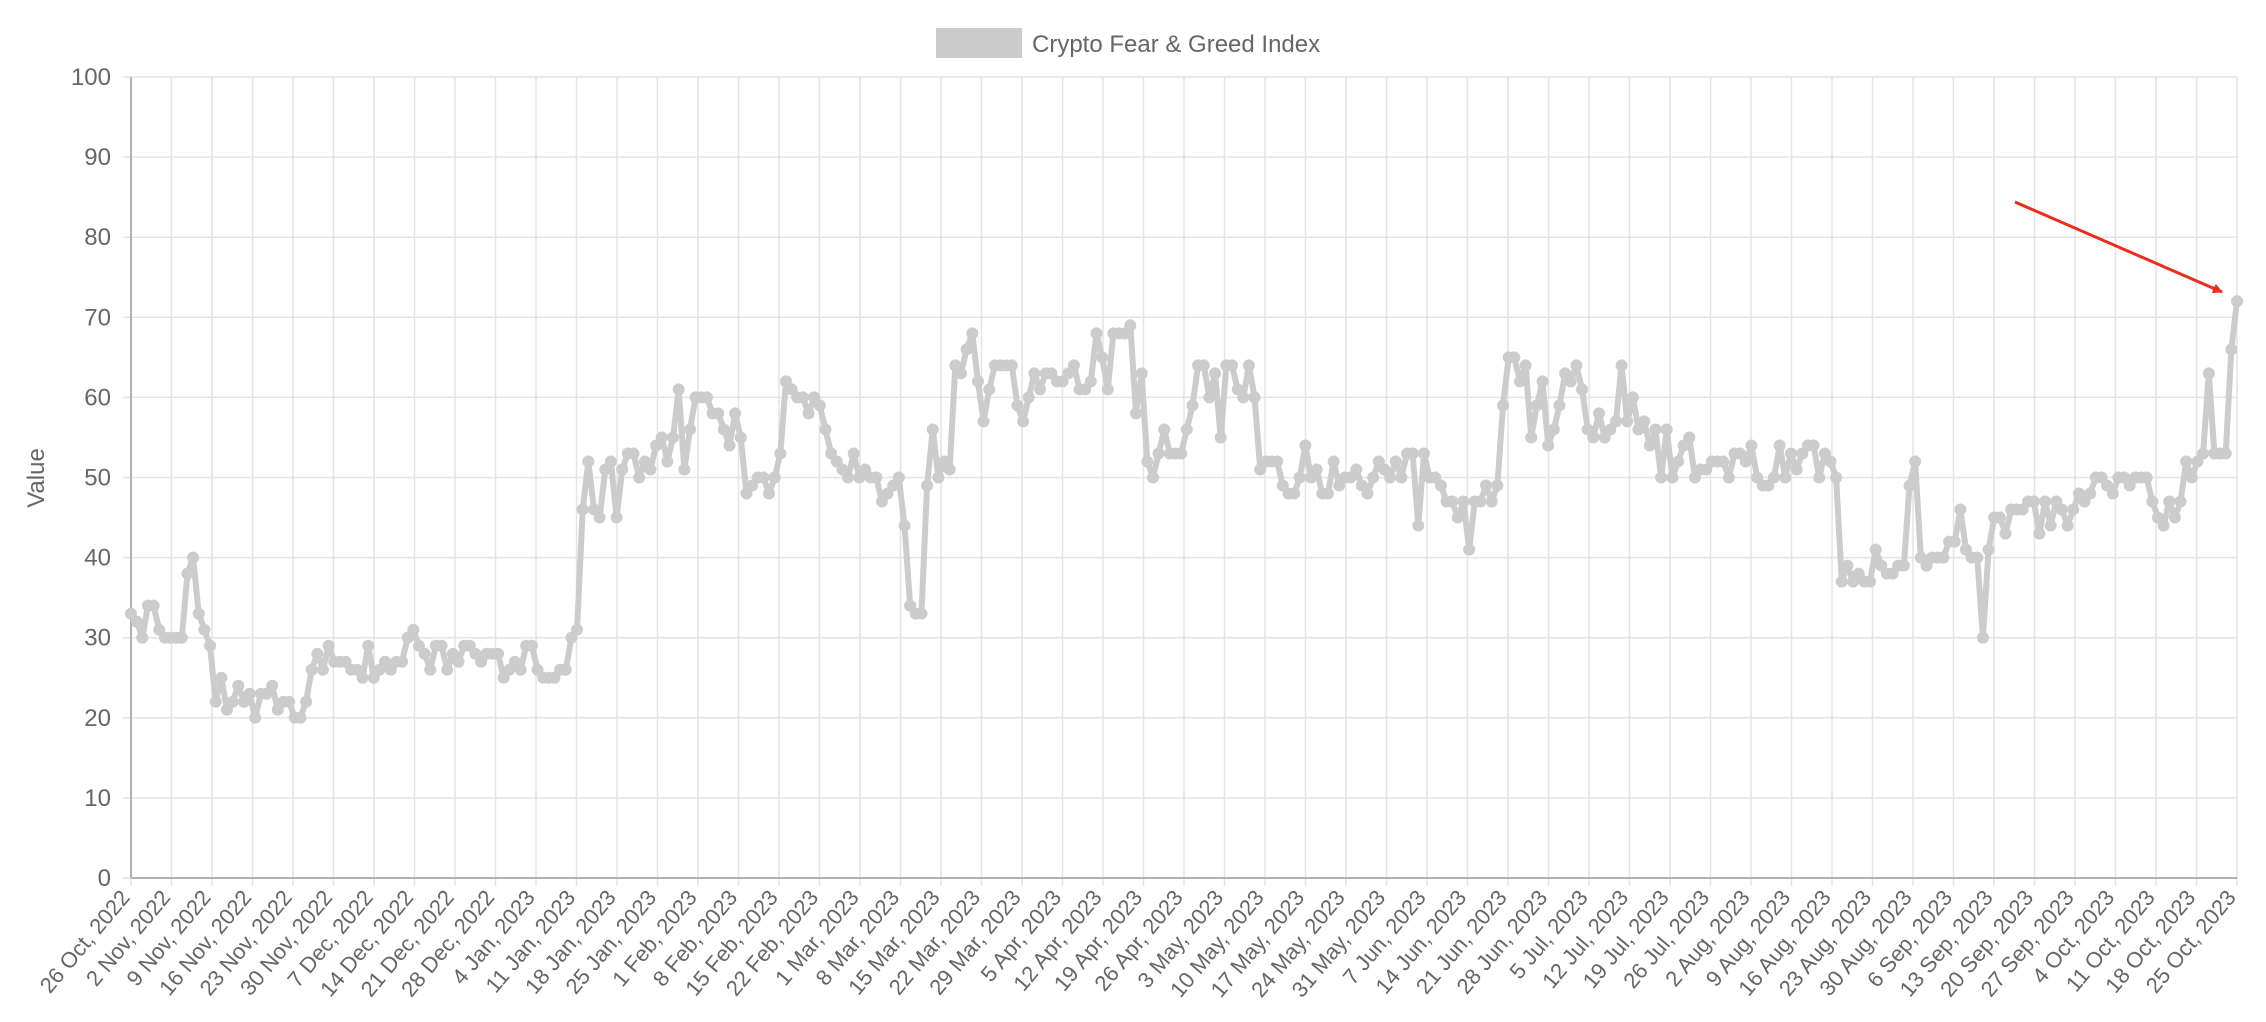 The width and height of the screenshot is (2266, 1022). What do you see at coordinates (1128, 43) in the screenshot?
I see `legend: Crypto Fear & Greed Index` at bounding box center [1128, 43].